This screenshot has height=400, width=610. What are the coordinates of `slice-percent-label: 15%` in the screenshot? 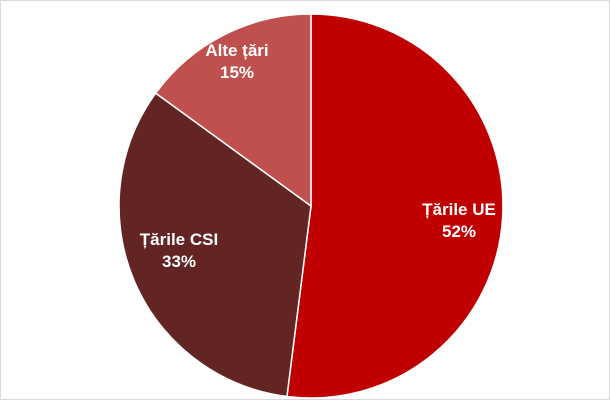 It's located at (237, 72).